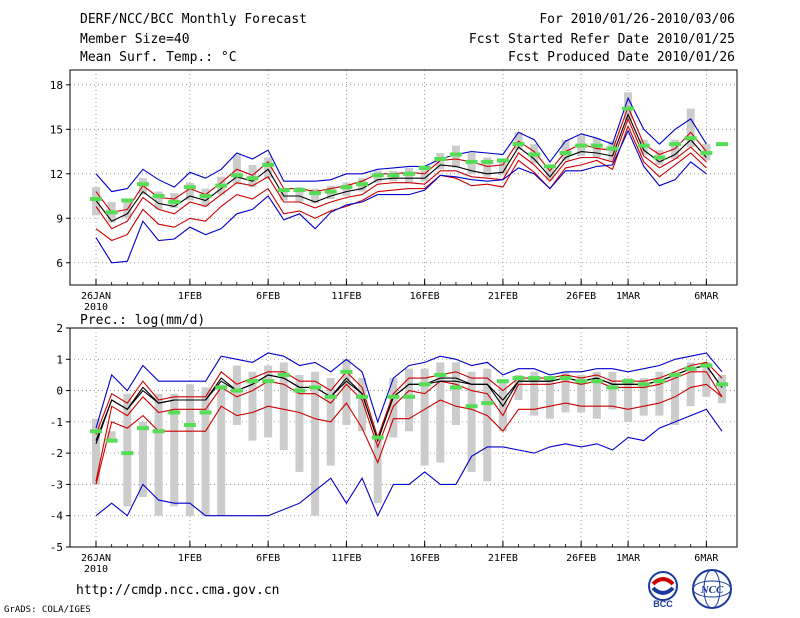 The width and height of the screenshot is (800, 618). Describe the element at coordinates (409, 403) in the screenshot. I see `series-line-alt_mean` at that location.